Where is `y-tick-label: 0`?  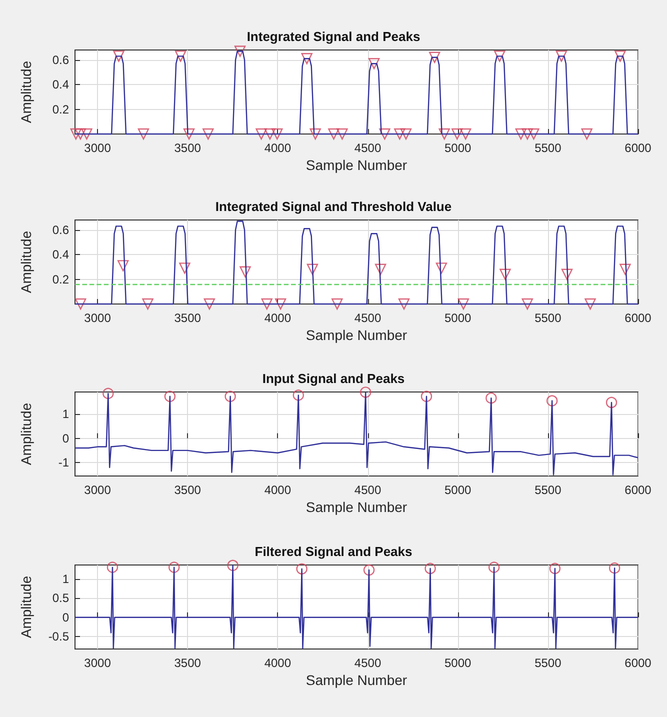
y-tick-label: 0 is located at coordinates (66, 617).